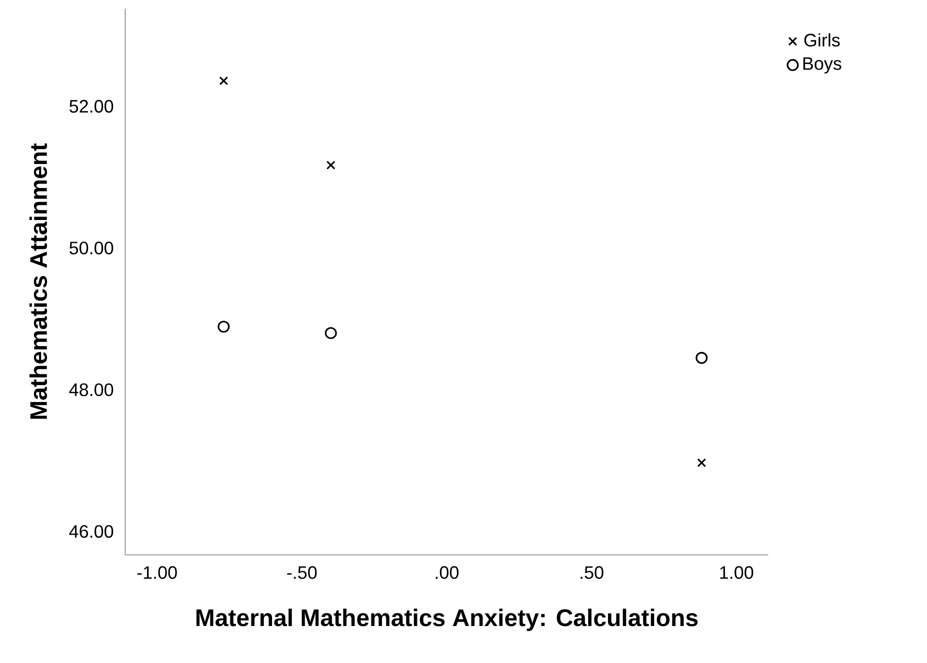 The image size is (927, 663). Describe the element at coordinates (822, 65) in the screenshot. I see `legend-label: Boys` at that location.